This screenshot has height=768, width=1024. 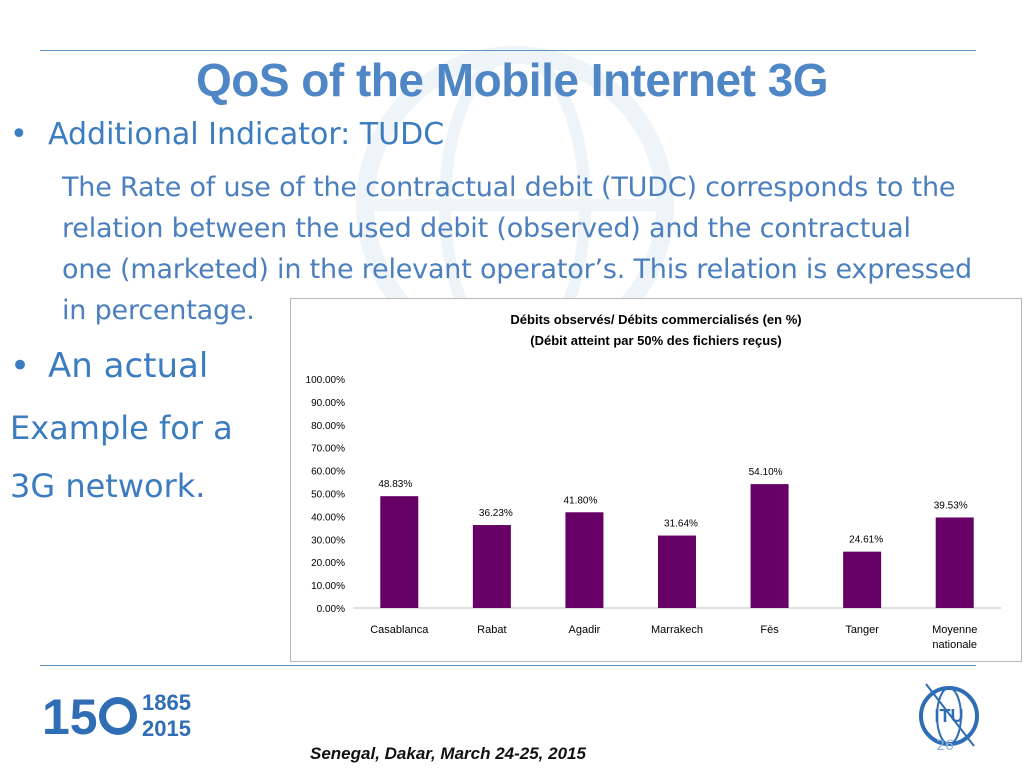 I want to click on y-tick-label: 50.00%, so click(x=328, y=495).